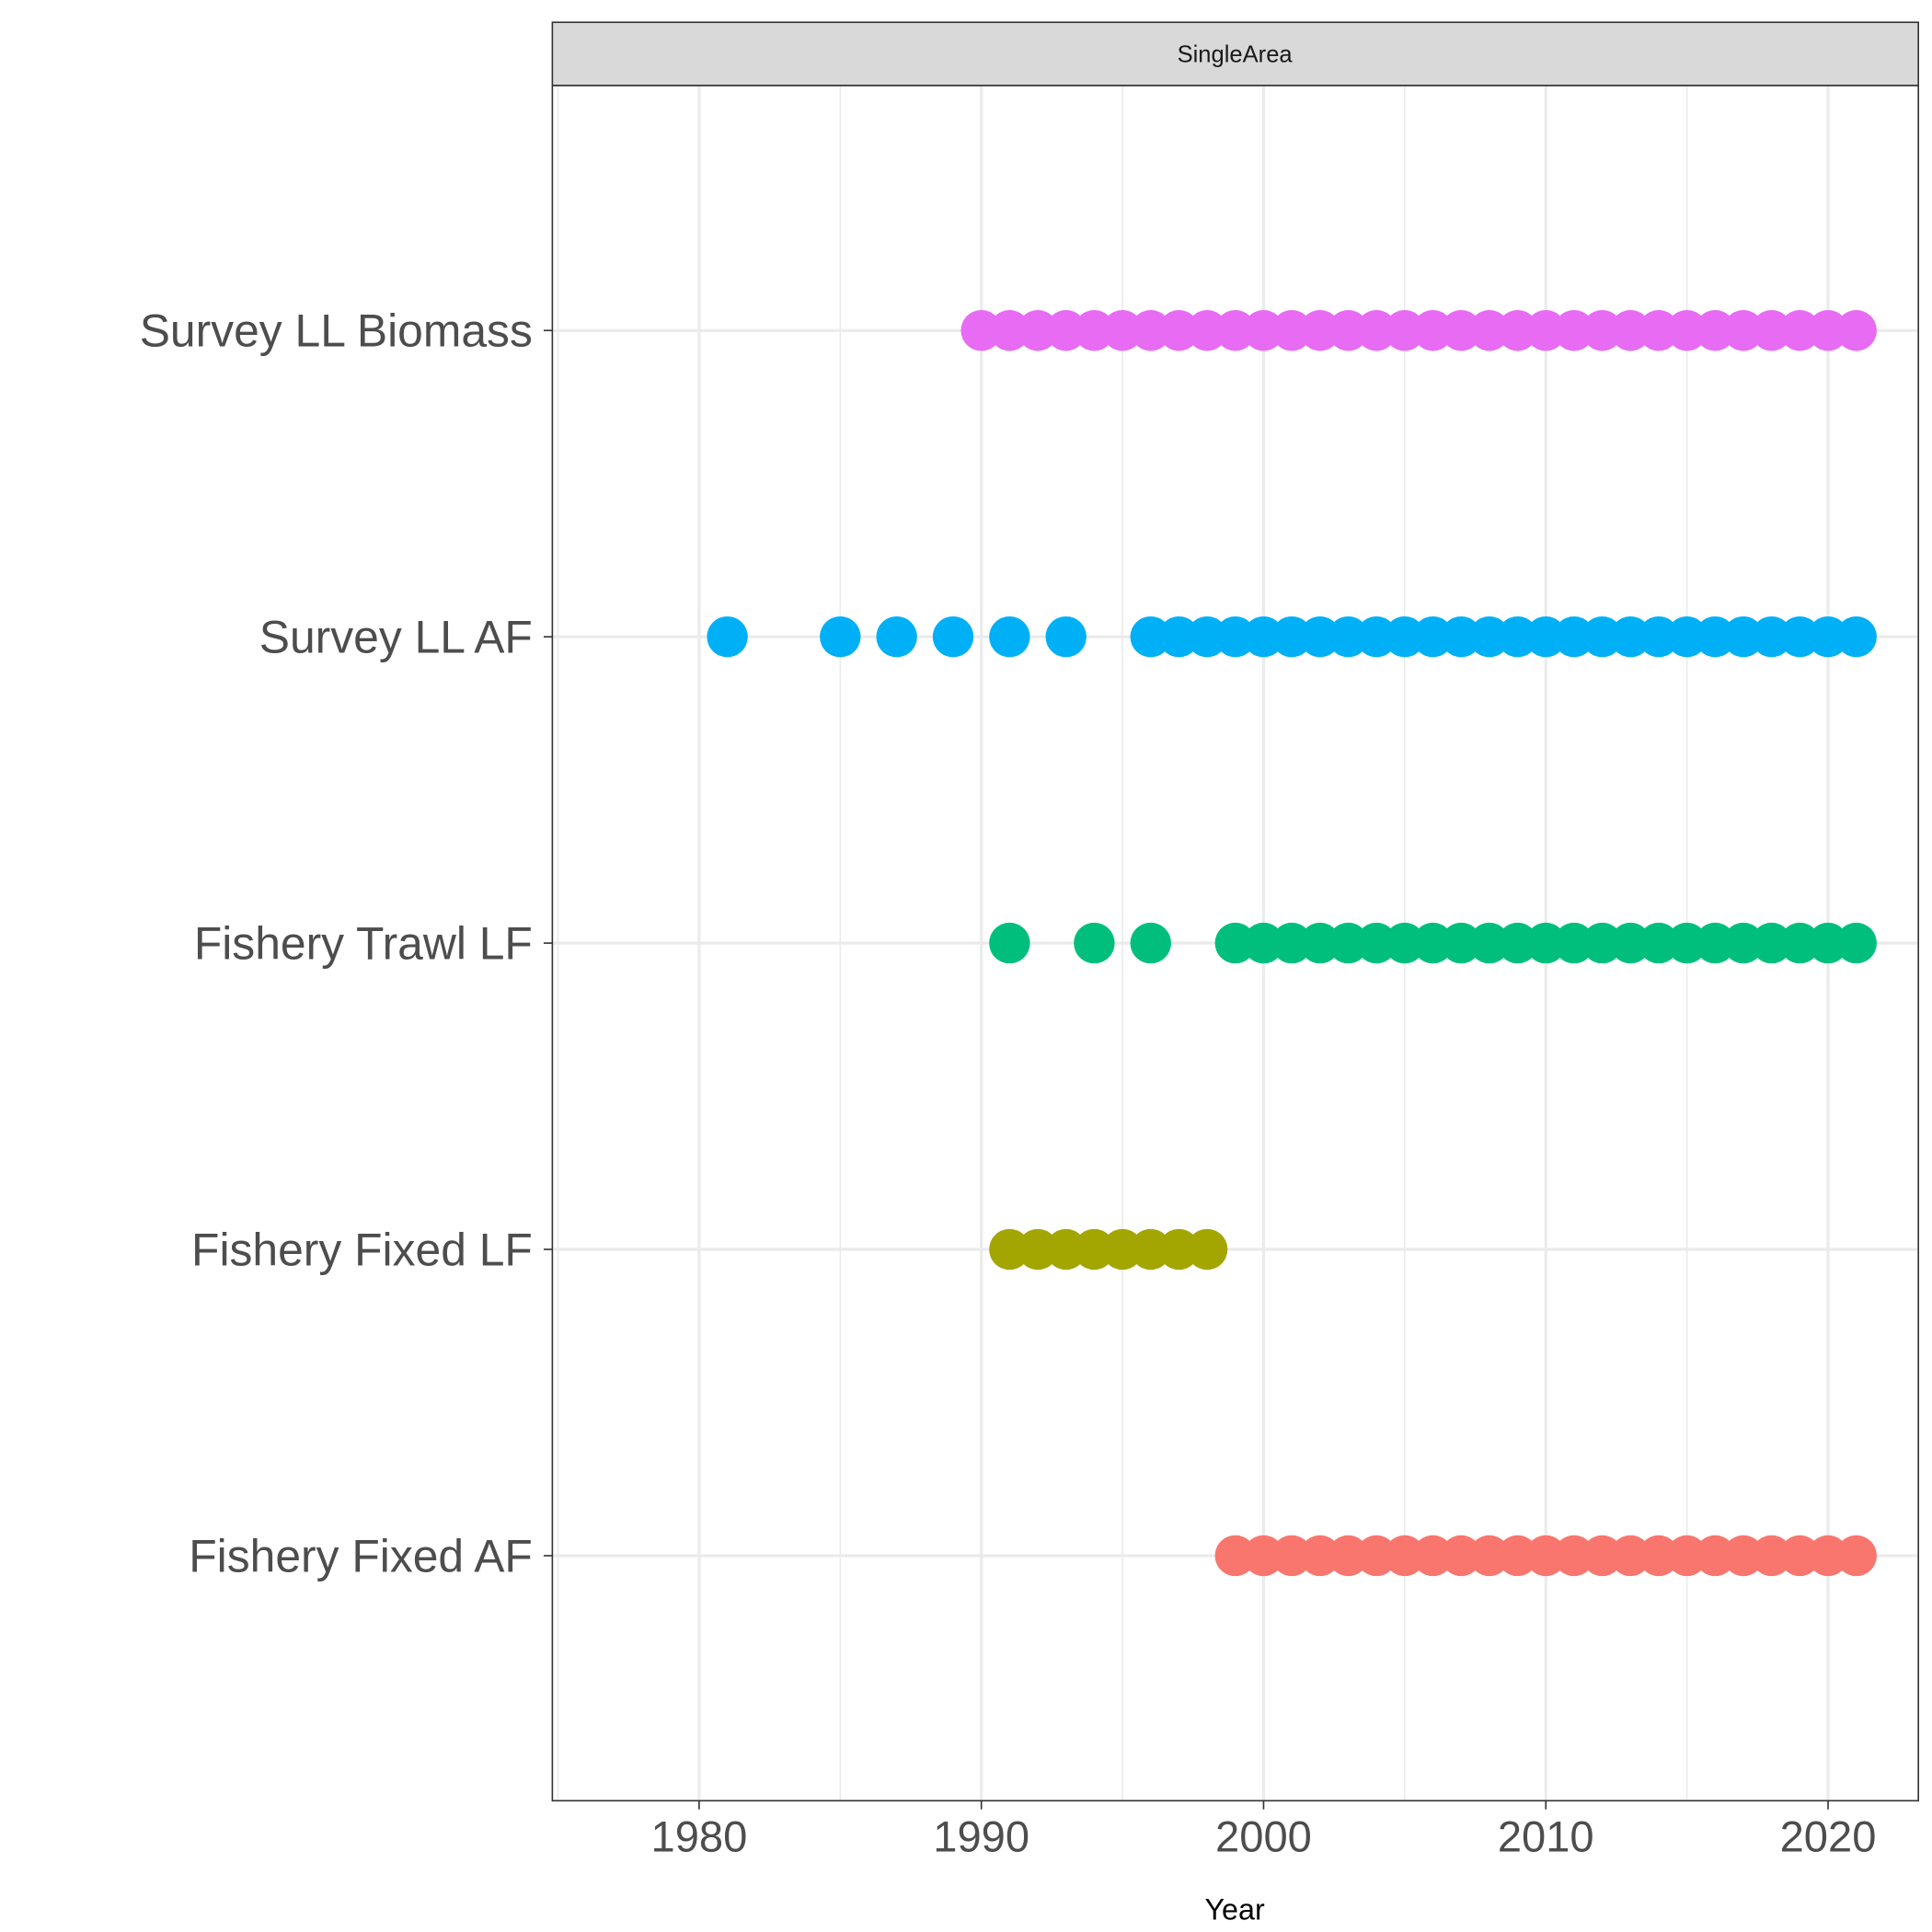 The image size is (1932, 1932). I want to click on x-axis-title: Year, so click(1234, 1909).